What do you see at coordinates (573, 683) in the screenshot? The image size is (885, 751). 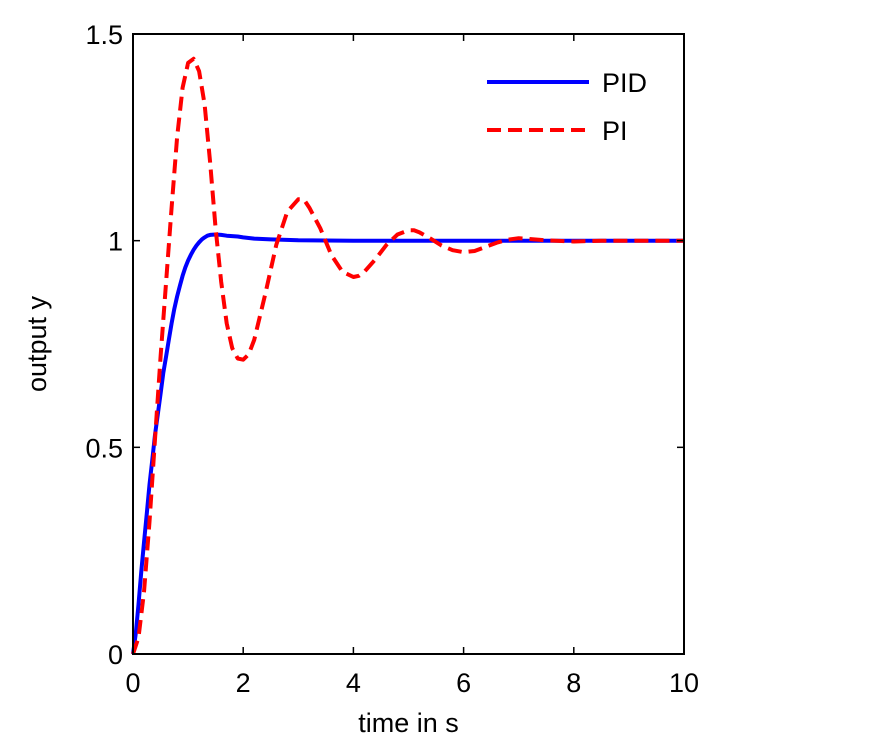 I see `x-tick-label: 8` at bounding box center [573, 683].